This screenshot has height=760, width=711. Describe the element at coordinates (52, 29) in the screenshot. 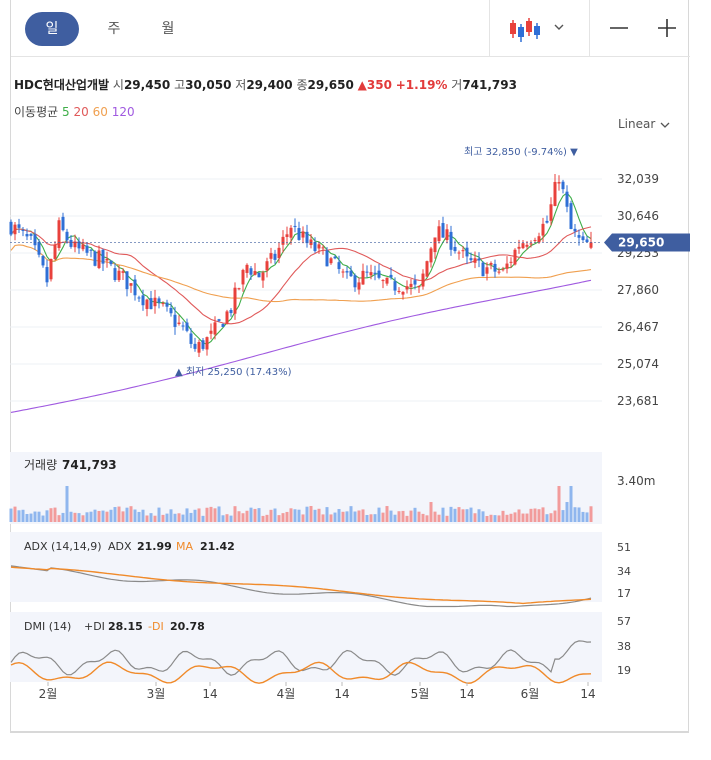

I see `tab-daily: 일` at that location.